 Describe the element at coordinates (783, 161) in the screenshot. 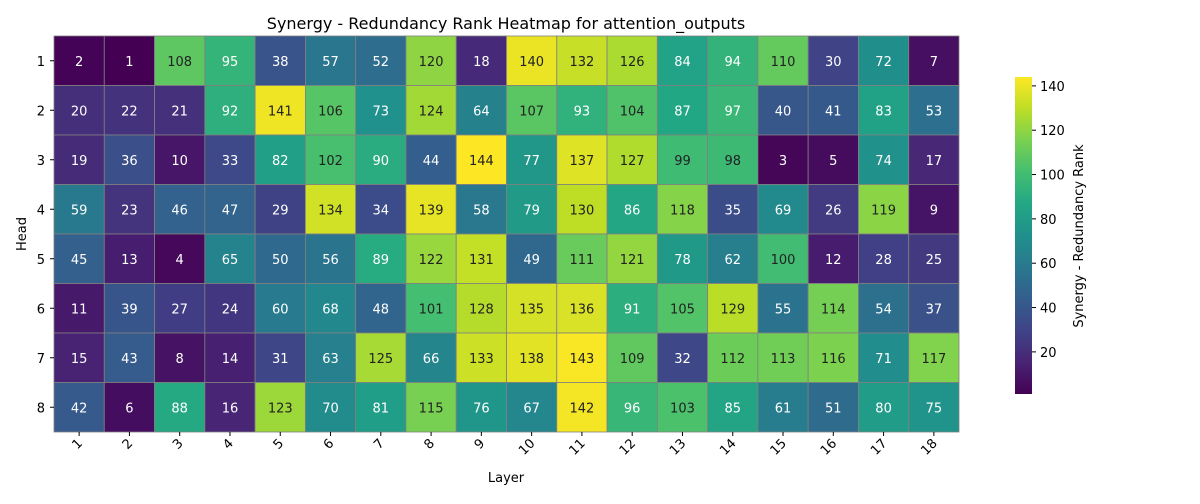

I see `cell-value-label: 3` at that location.